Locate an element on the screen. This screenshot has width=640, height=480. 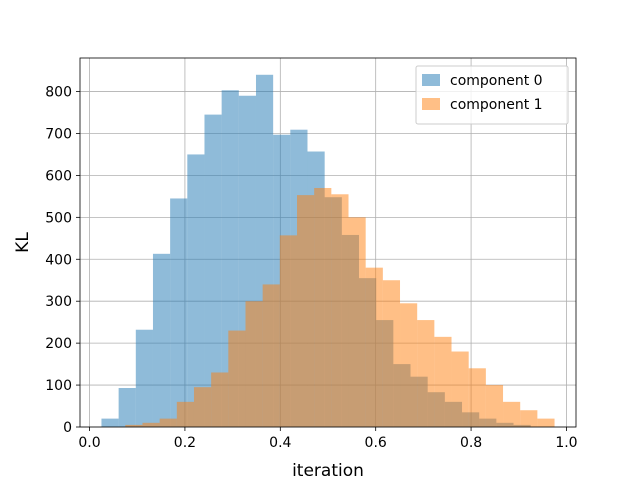
y-tick-label: 200 is located at coordinates (58, 344).